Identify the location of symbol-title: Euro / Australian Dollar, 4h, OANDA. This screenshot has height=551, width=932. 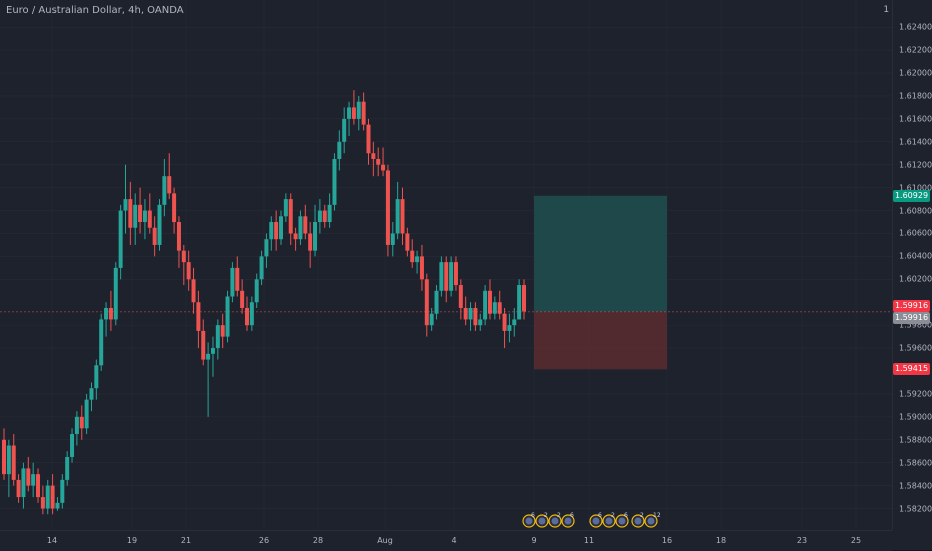
(95, 10).